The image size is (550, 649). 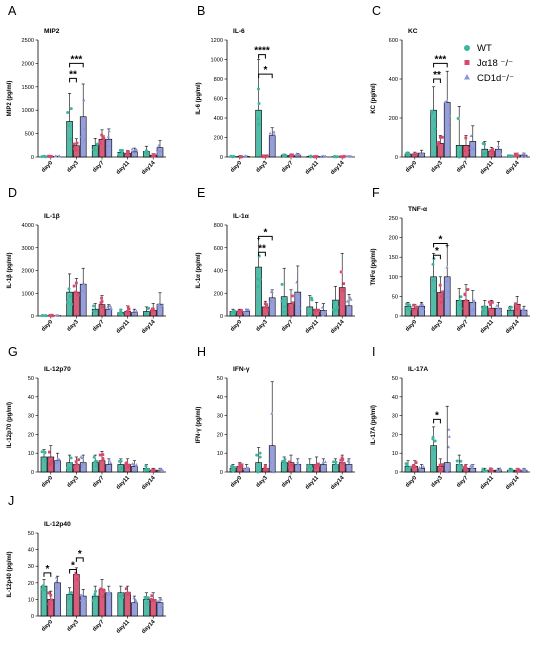 What do you see at coordinates (262, 51) in the screenshot?
I see `significance-label: ****` at bounding box center [262, 51].